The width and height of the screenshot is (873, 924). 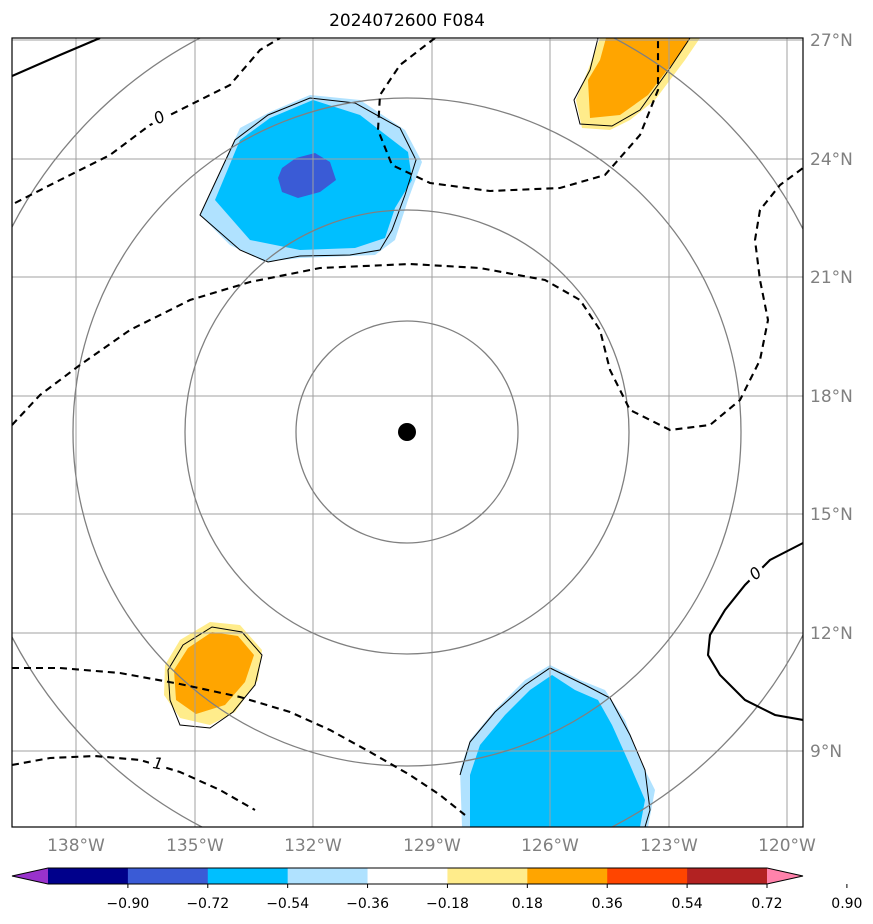 What do you see at coordinates (787, 846) in the screenshot?
I see `lon-label-120w: 120°W` at bounding box center [787, 846].